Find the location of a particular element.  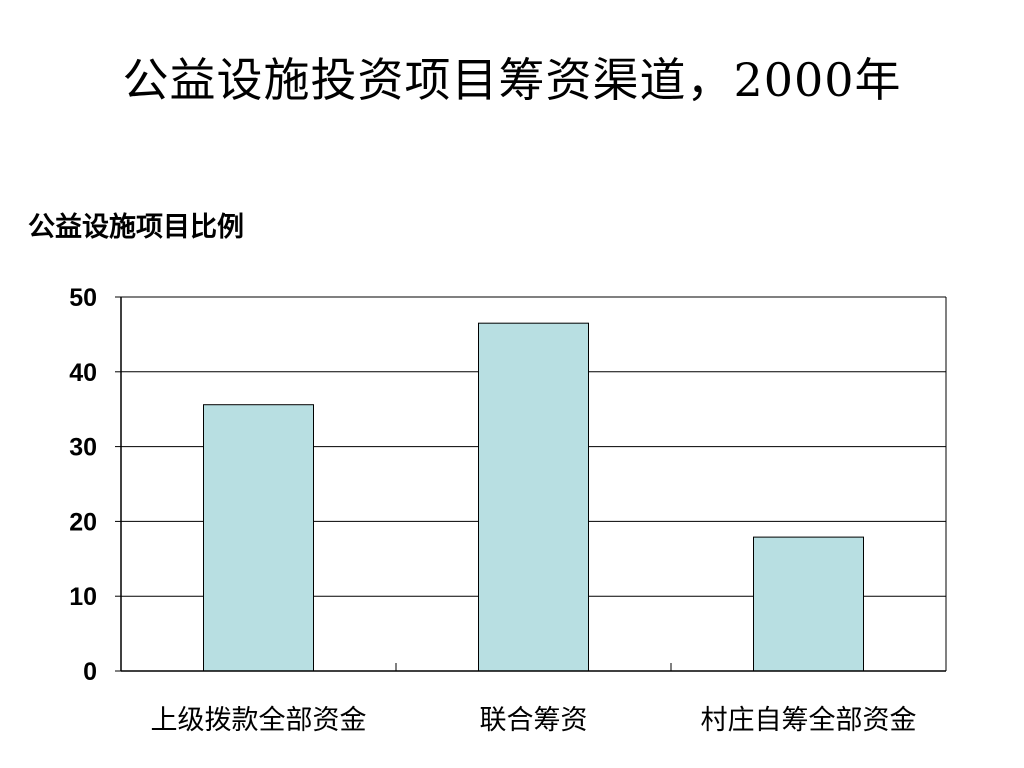

y-tick-label: 0 is located at coordinates (90, 672).